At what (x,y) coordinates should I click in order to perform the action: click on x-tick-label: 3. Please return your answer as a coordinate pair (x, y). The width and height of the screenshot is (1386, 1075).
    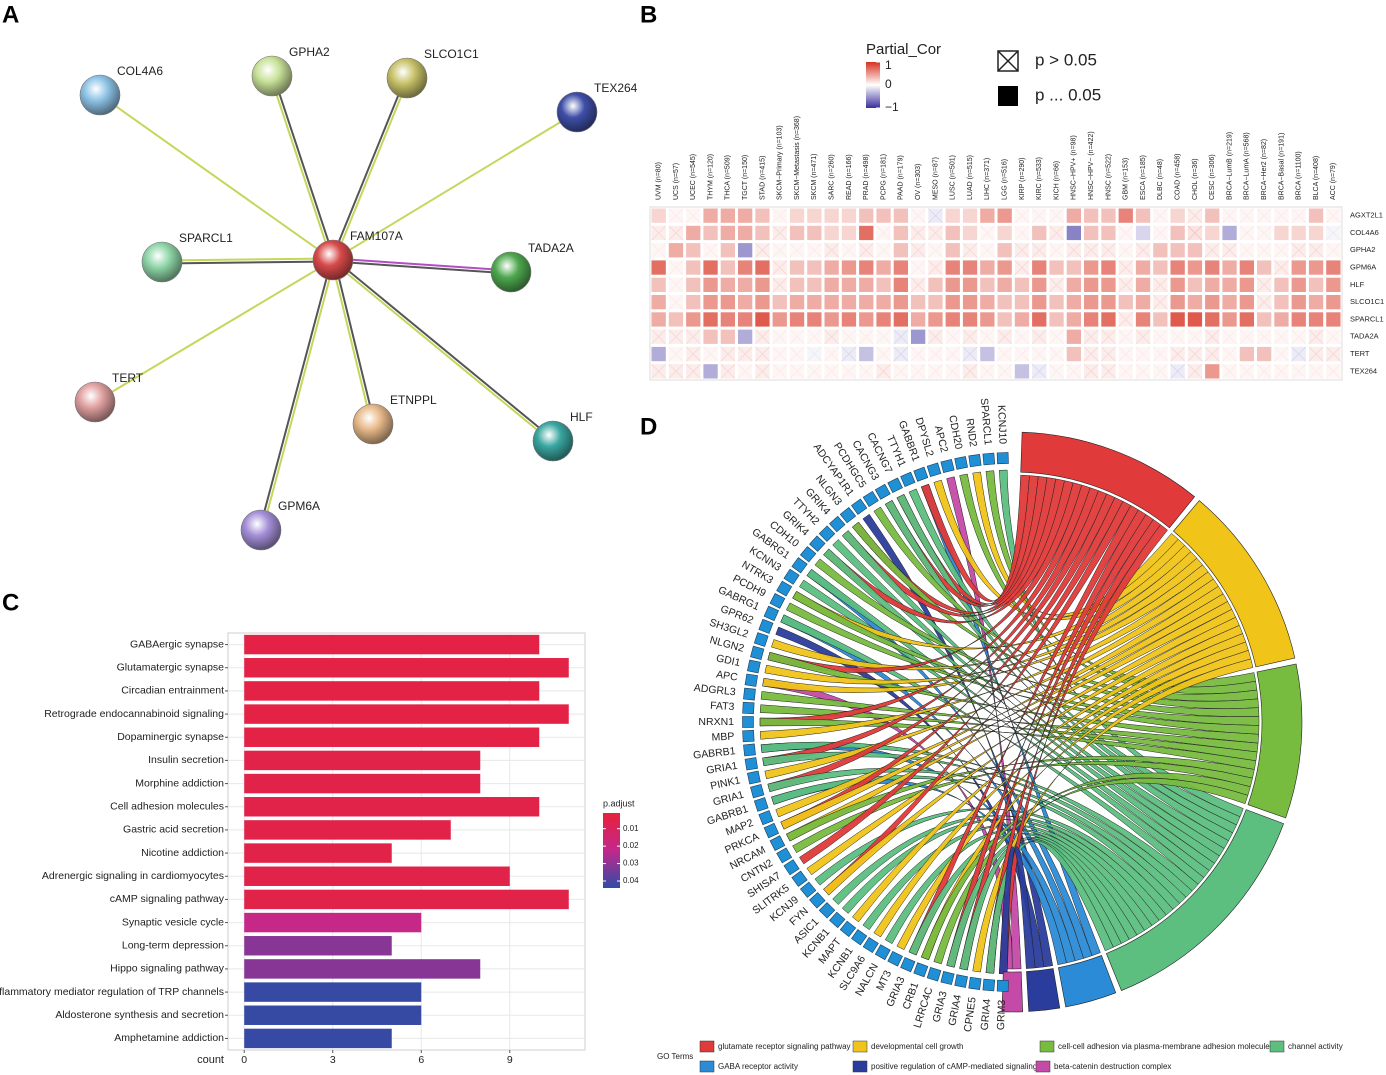
    Looking at the image, I should click on (333, 1060).